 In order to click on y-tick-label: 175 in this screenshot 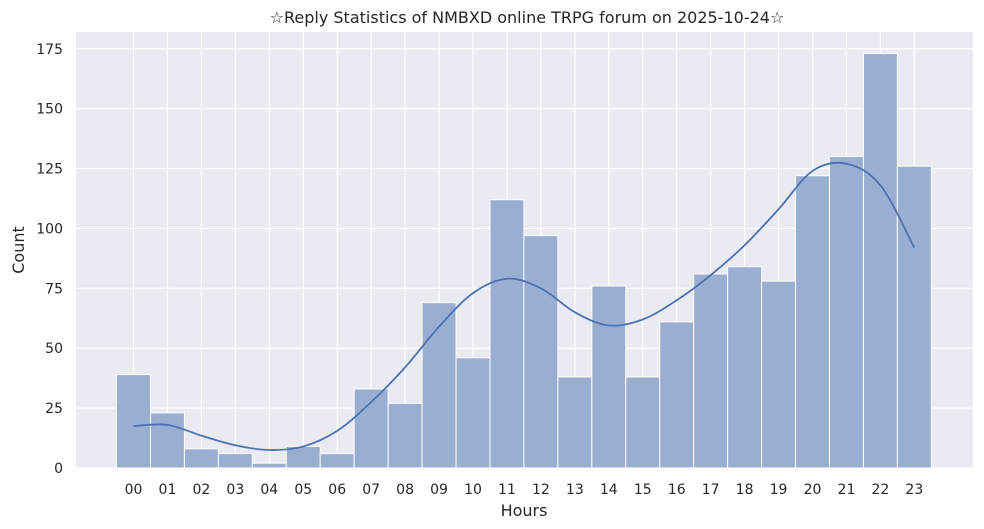, I will do `click(49, 50)`.